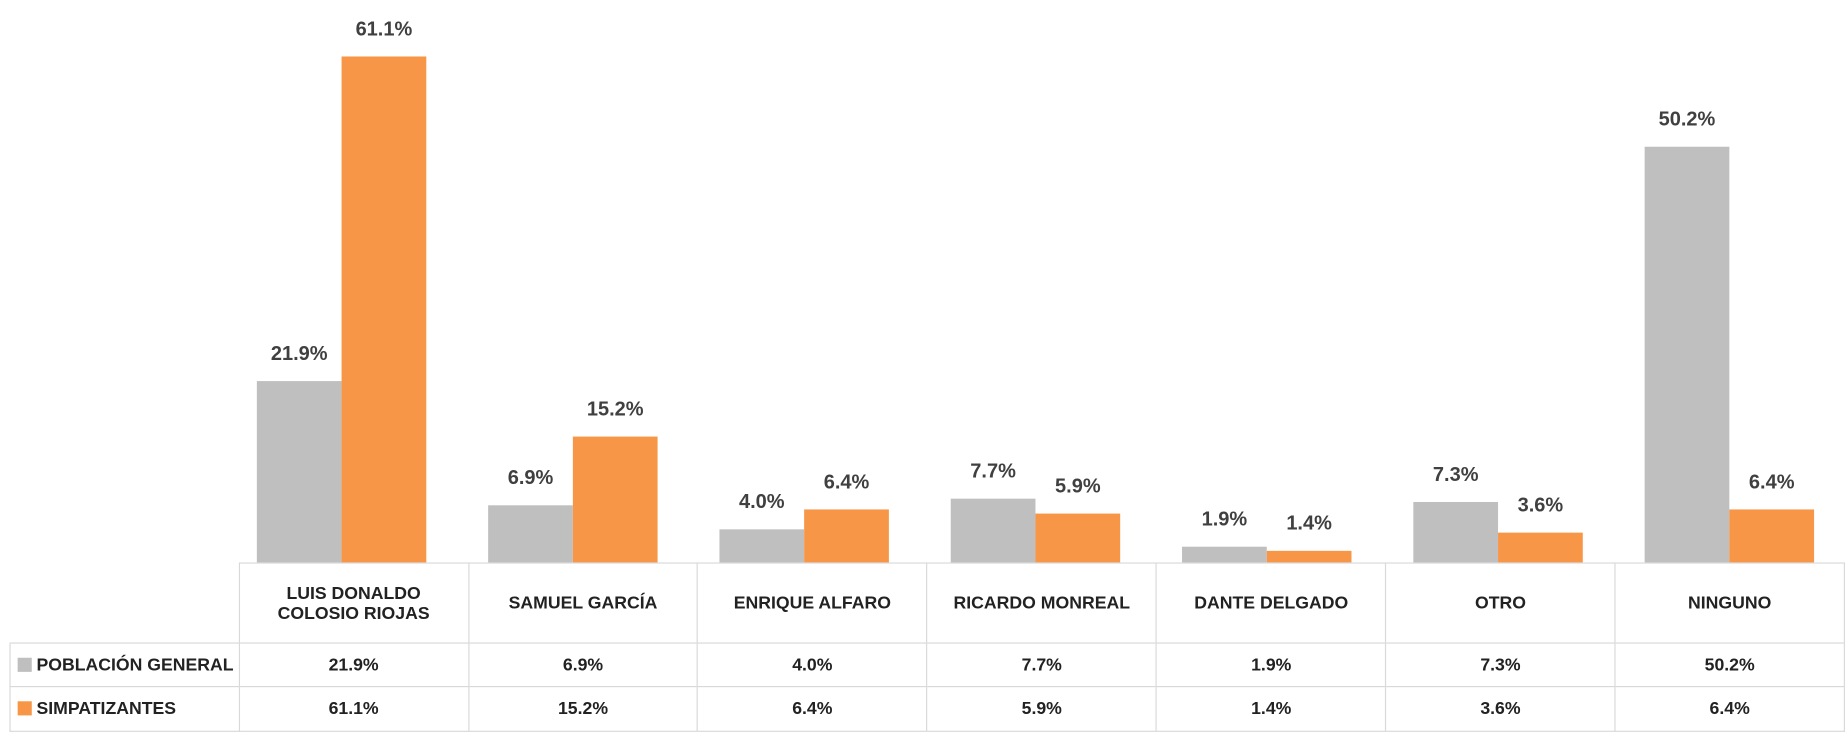  I want to click on table-value: 7.7%, so click(1042, 665).